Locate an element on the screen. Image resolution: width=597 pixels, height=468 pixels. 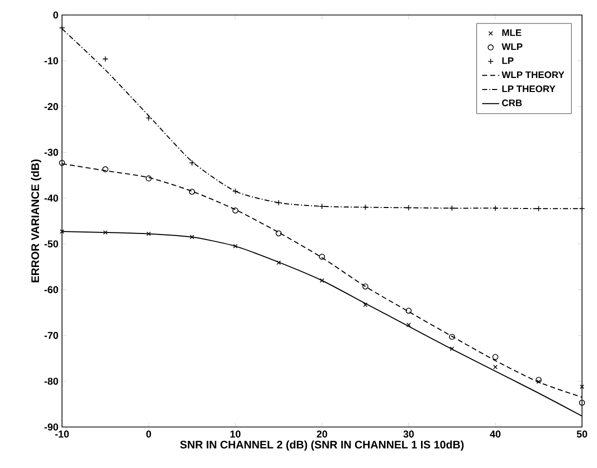
legend-label: LP THEORY is located at coordinates (529, 88).